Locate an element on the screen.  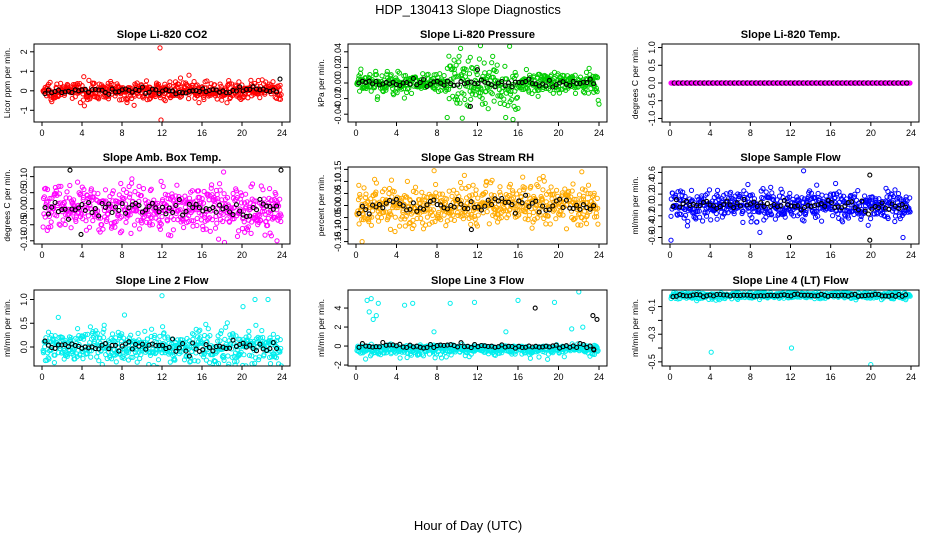
panel-title: Slope Sample Flow is located at coordinates (790, 158).